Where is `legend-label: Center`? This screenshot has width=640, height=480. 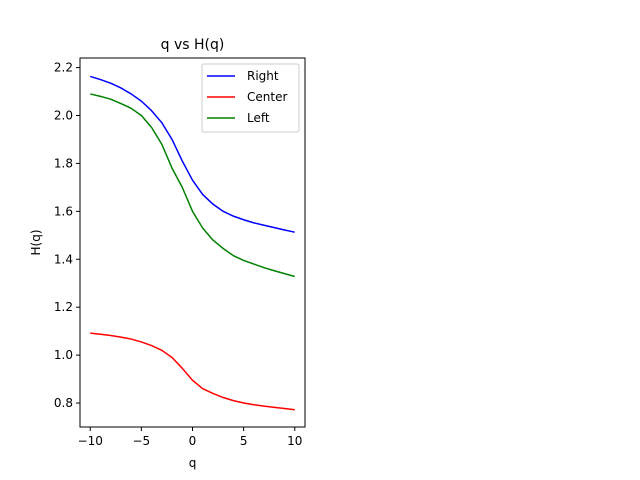
legend-label: Center is located at coordinates (267, 97).